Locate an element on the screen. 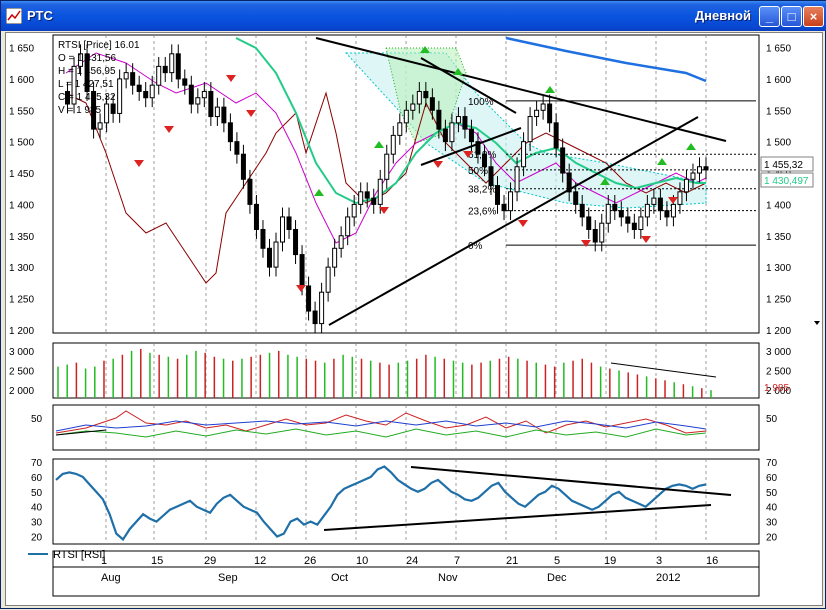  x-axis-frame is located at coordinates (406, 573).